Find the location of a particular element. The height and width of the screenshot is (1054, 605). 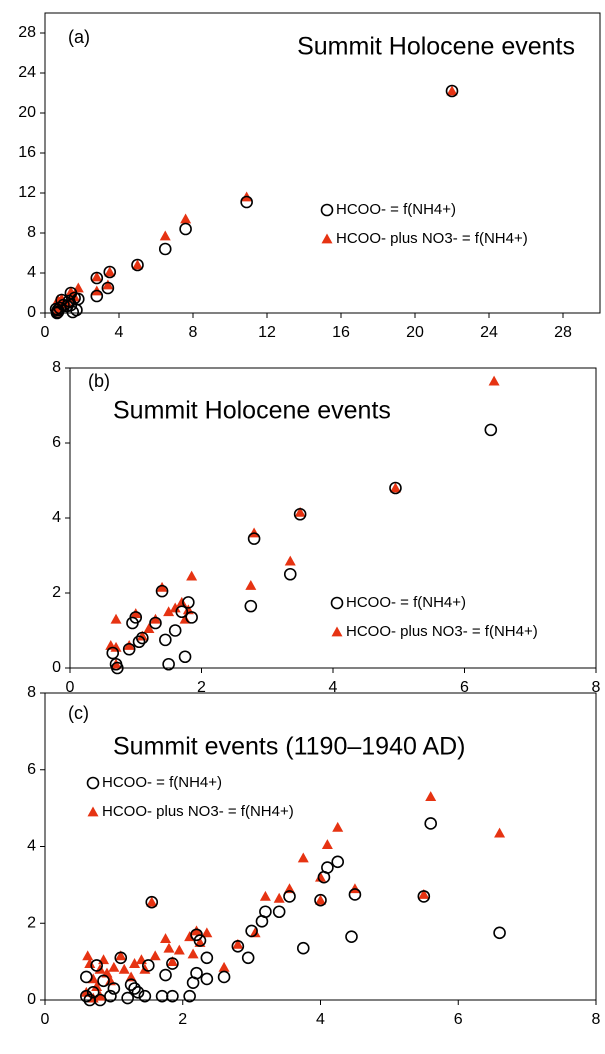

x-tick-label: 24 is located at coordinates (489, 332).